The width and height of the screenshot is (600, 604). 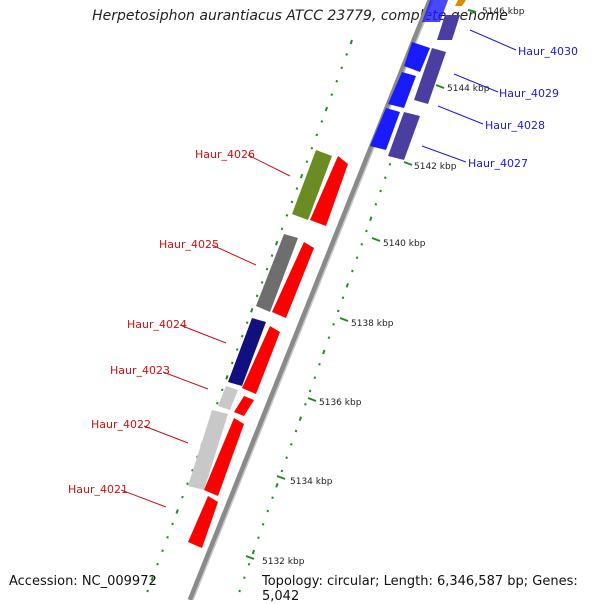 What do you see at coordinates (98, 489) in the screenshot?
I see `label-haur4021: Haur_4021` at bounding box center [98, 489].